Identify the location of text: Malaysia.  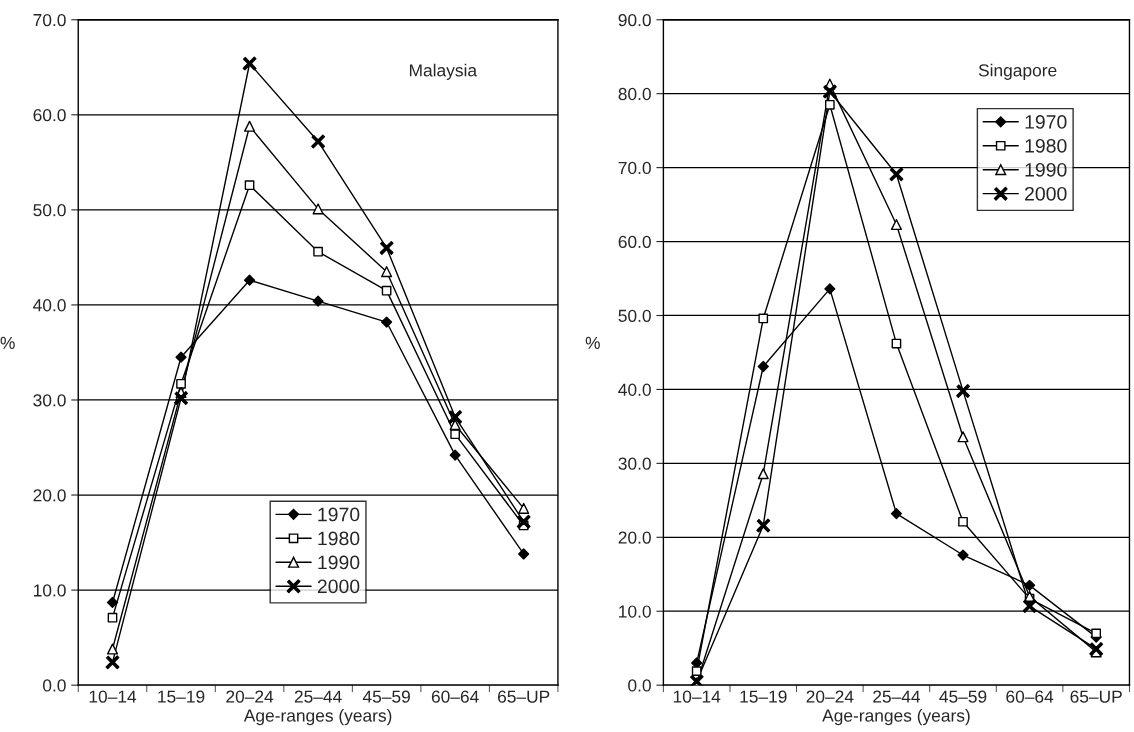
(443, 71).